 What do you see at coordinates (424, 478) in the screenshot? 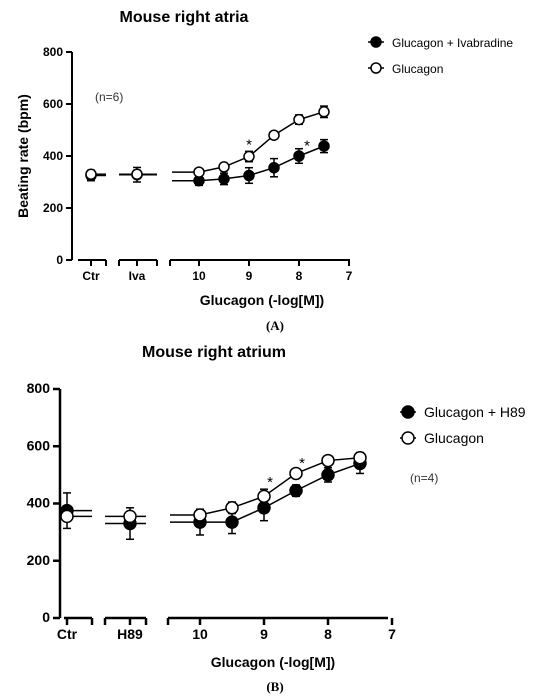
I see `sample-size-label: (n=4)` at bounding box center [424, 478].